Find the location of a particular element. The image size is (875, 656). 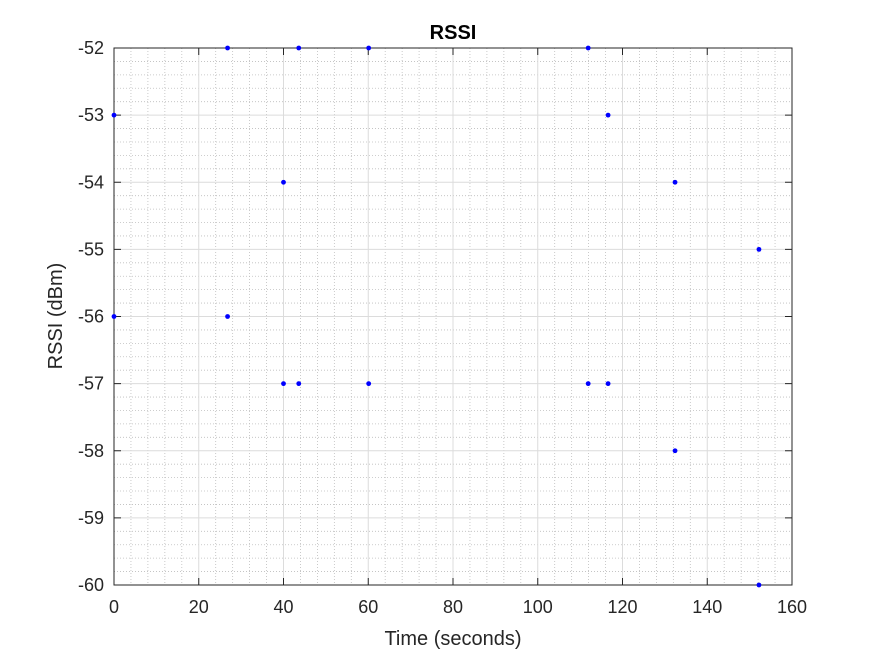

y-tick-label: -52 is located at coordinates (91, 48).